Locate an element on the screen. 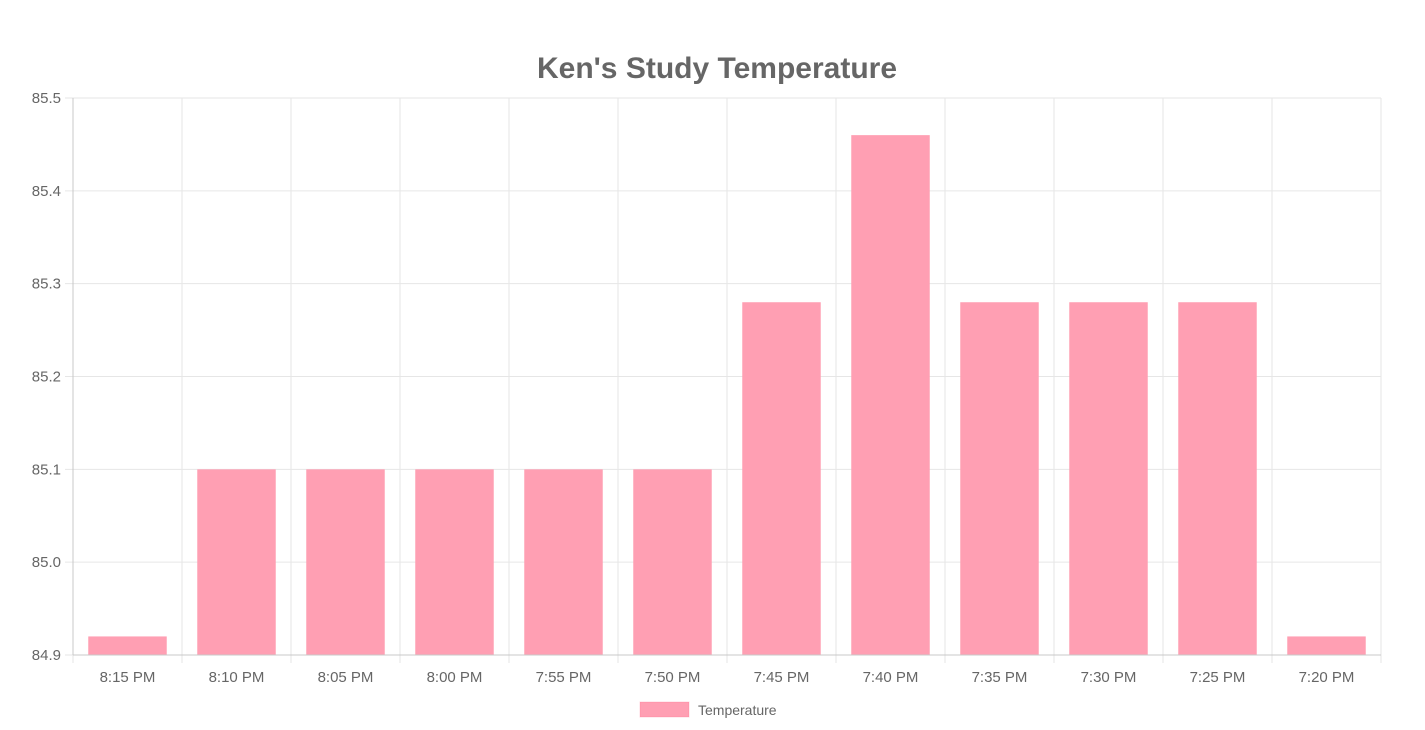  x-tick-label: 7:50 PM is located at coordinates (673, 677).